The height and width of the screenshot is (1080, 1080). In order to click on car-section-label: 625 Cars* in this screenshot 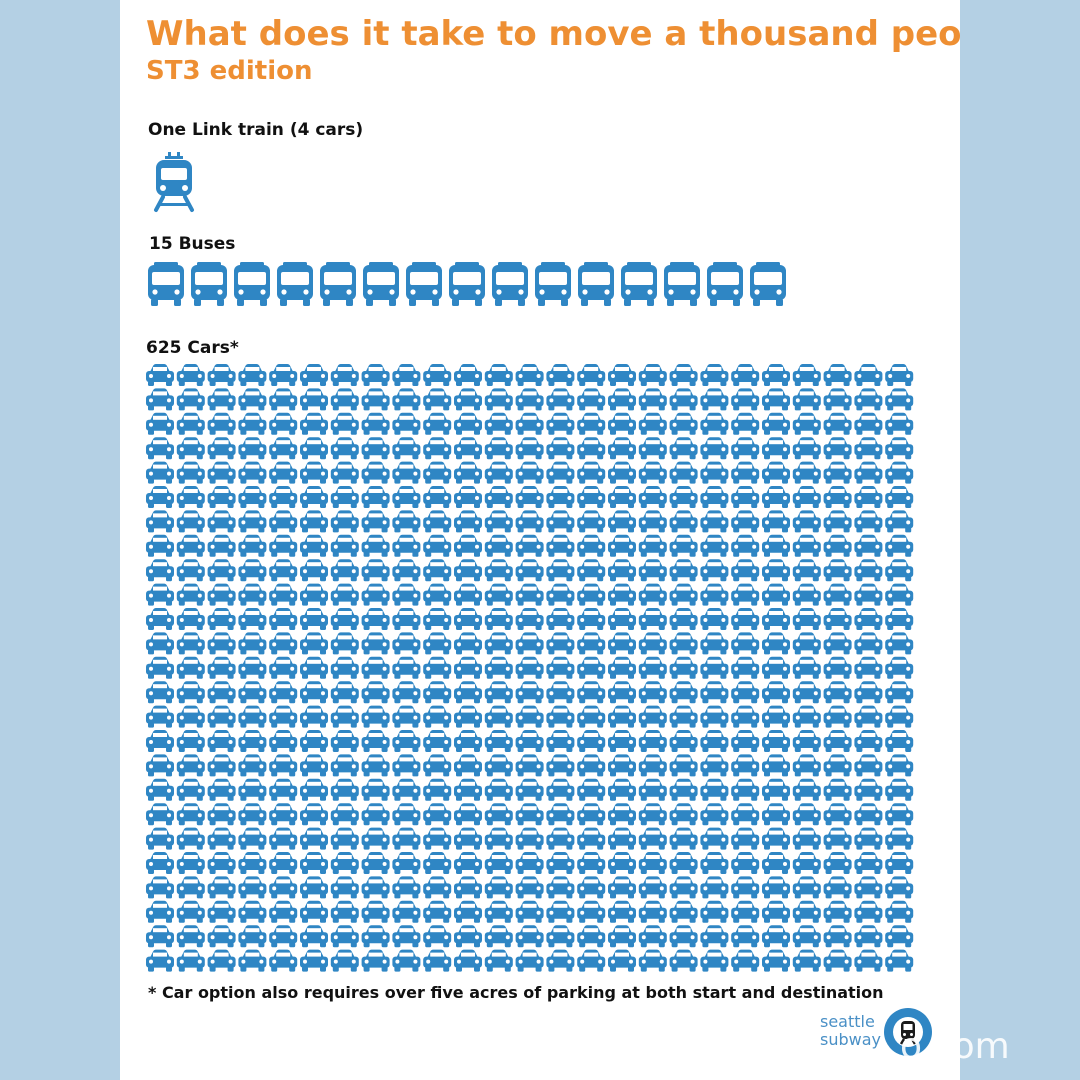, I will do `click(192, 348)`.